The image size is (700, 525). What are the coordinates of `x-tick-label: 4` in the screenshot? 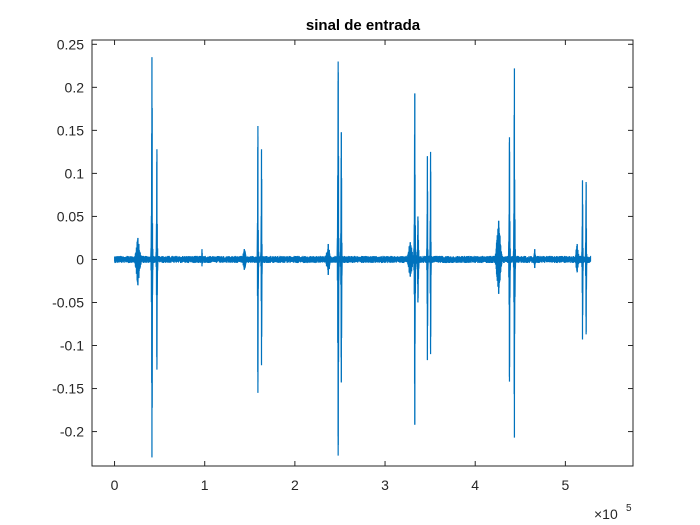 It's located at (475, 485).